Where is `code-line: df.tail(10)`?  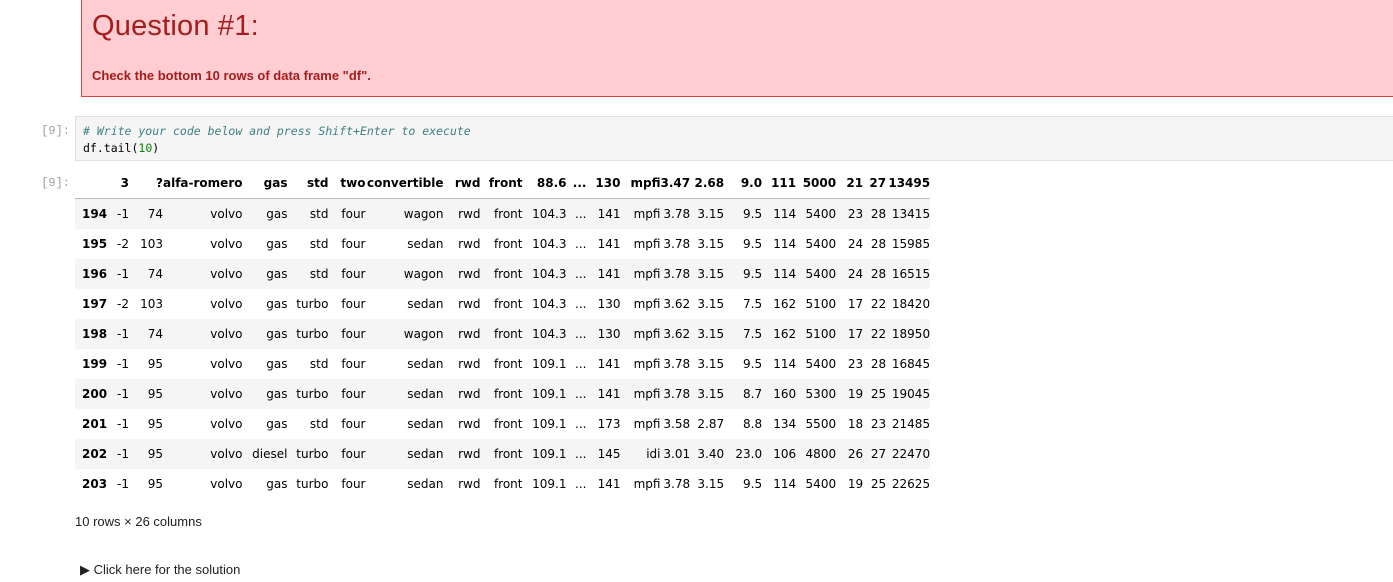 code-line: df.tail(10) is located at coordinates (738, 148).